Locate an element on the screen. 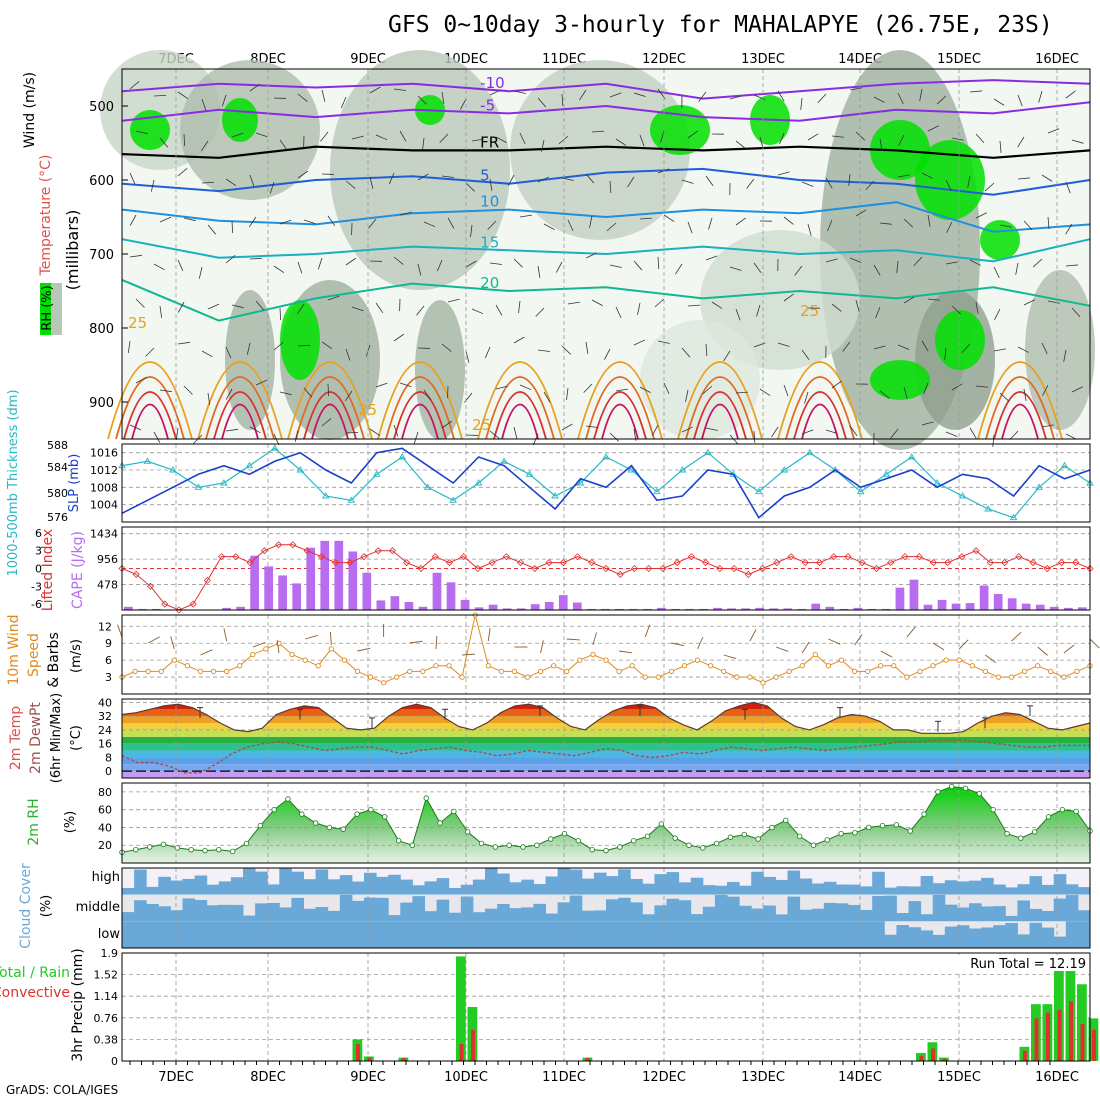 The height and width of the screenshot is (1104, 1100). isotherm-label: 5 is located at coordinates (485, 176).